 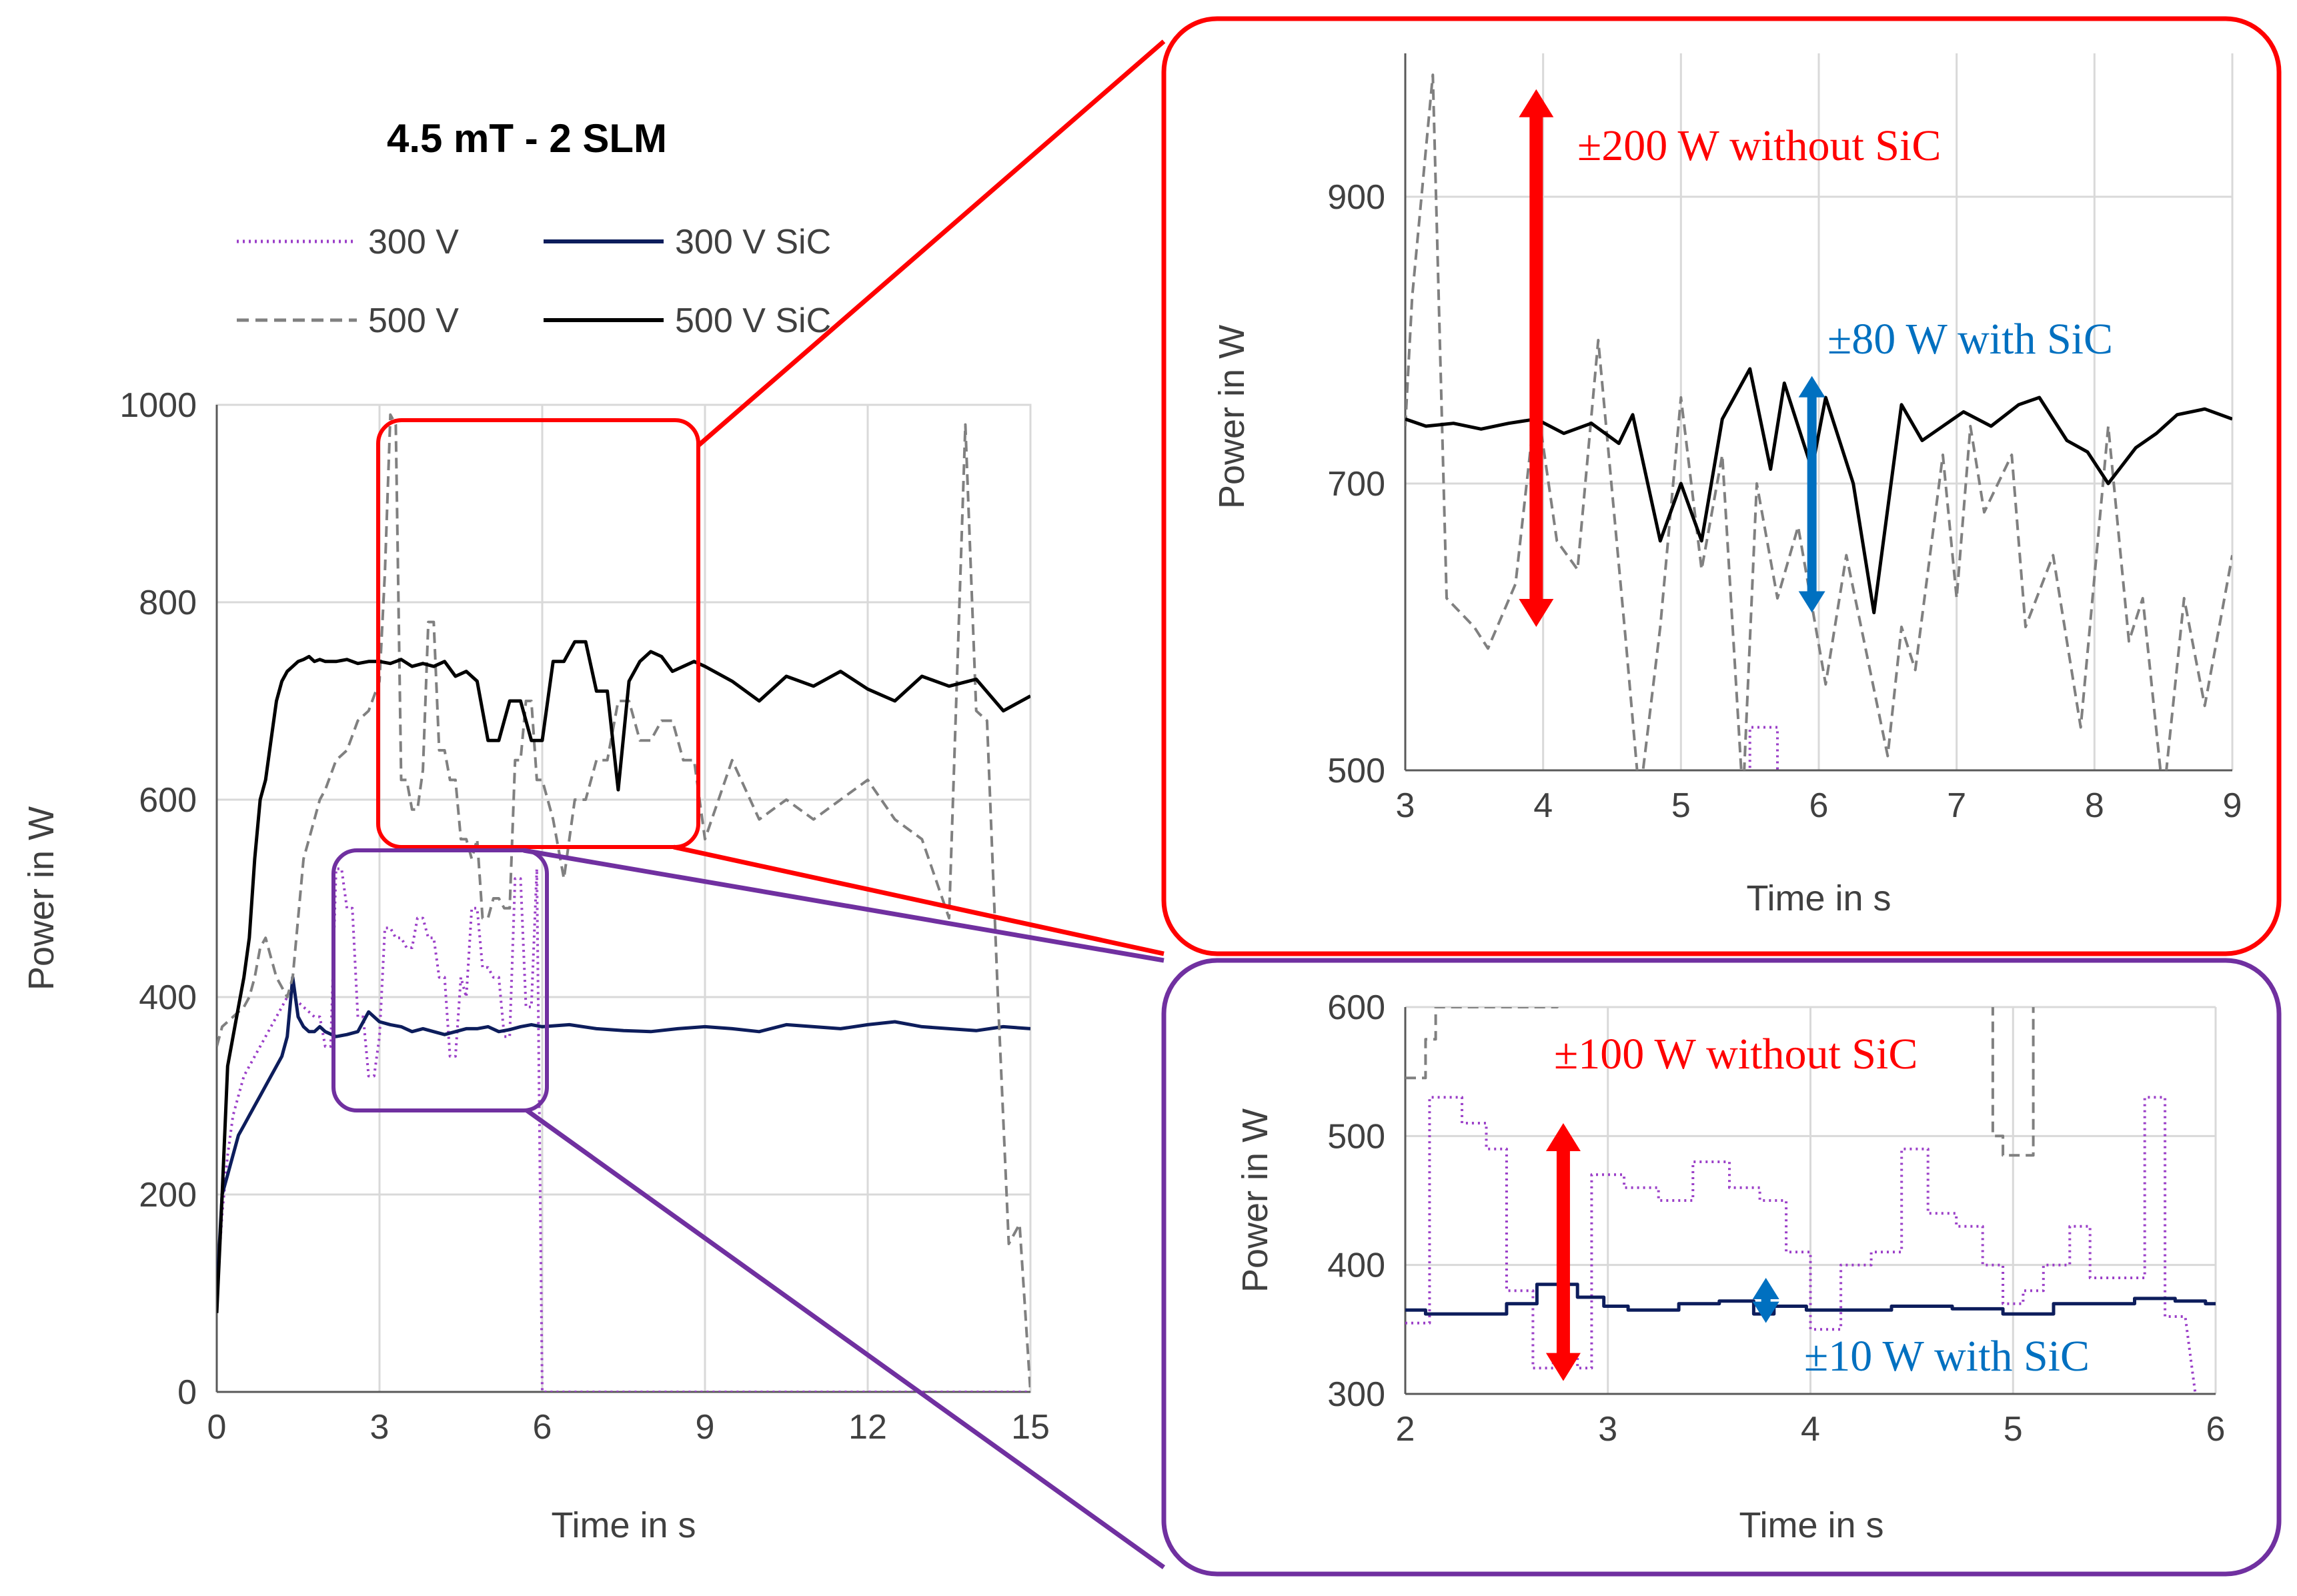 What do you see at coordinates (2233, 805) in the screenshot?
I see `zoom1-x-tick-label: 9` at bounding box center [2233, 805].